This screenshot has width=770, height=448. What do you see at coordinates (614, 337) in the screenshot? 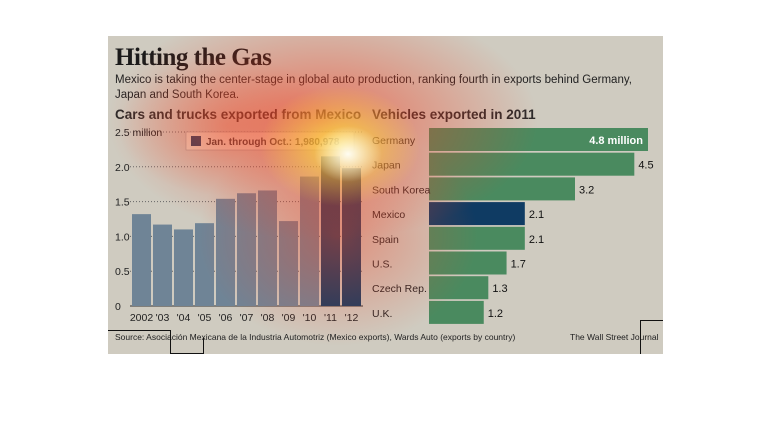
I see `publisher-credit: The Wall Street Journal` at bounding box center [614, 337].